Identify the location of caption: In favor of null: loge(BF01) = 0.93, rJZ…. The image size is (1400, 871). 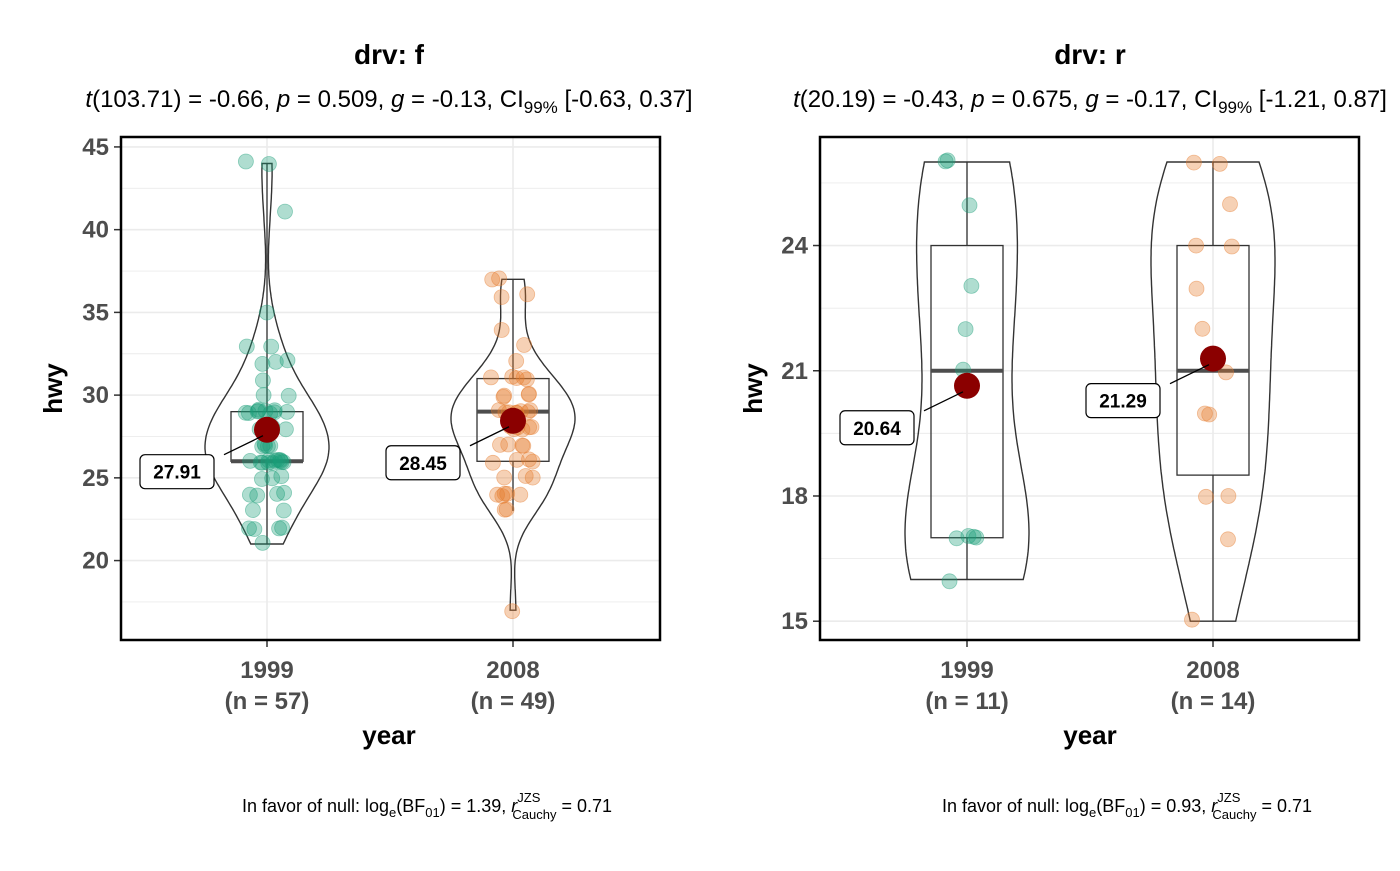
(1127, 806).